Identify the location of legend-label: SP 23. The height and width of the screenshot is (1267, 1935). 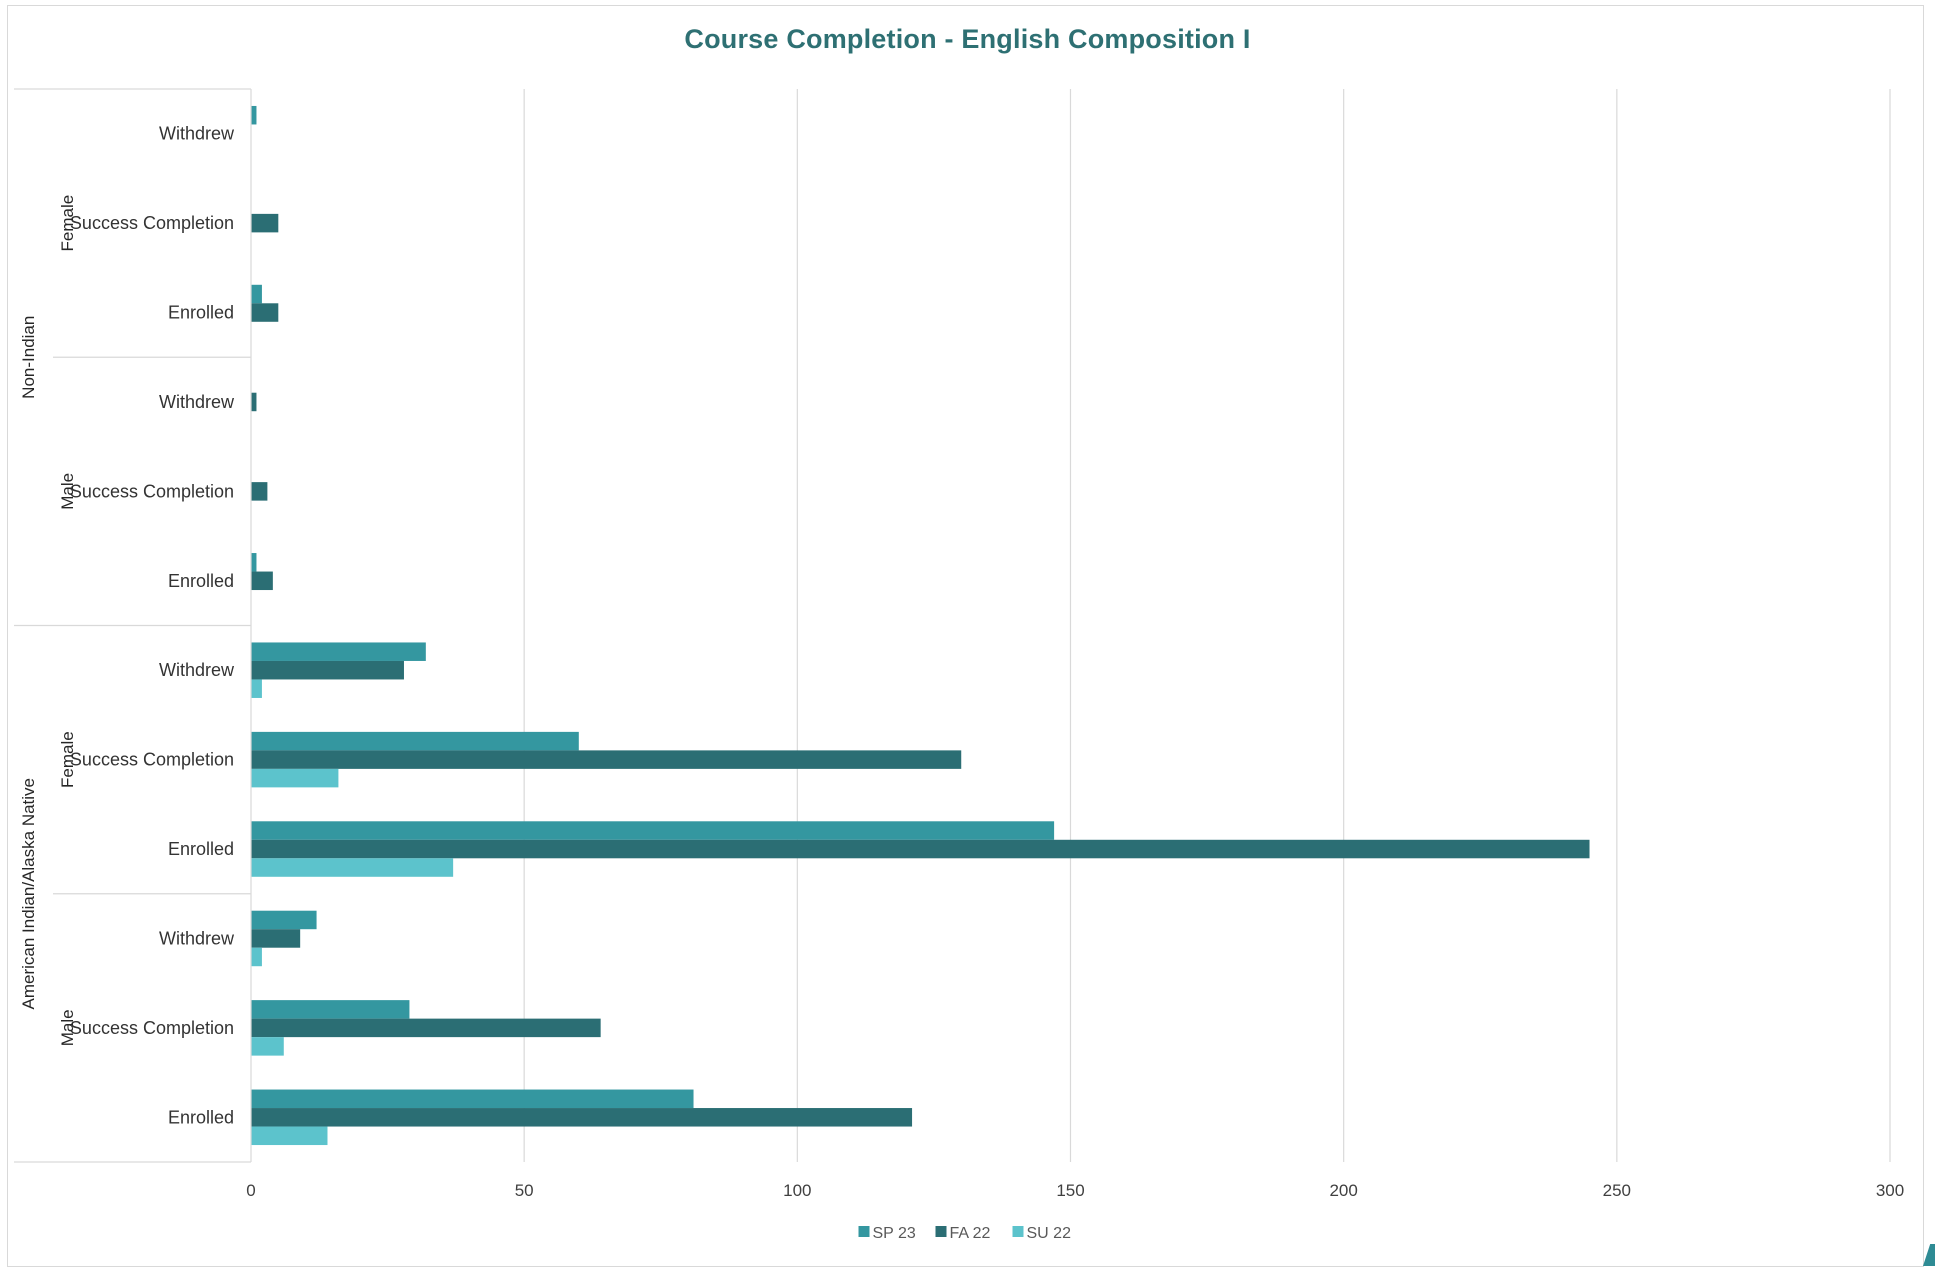
(894, 1233).